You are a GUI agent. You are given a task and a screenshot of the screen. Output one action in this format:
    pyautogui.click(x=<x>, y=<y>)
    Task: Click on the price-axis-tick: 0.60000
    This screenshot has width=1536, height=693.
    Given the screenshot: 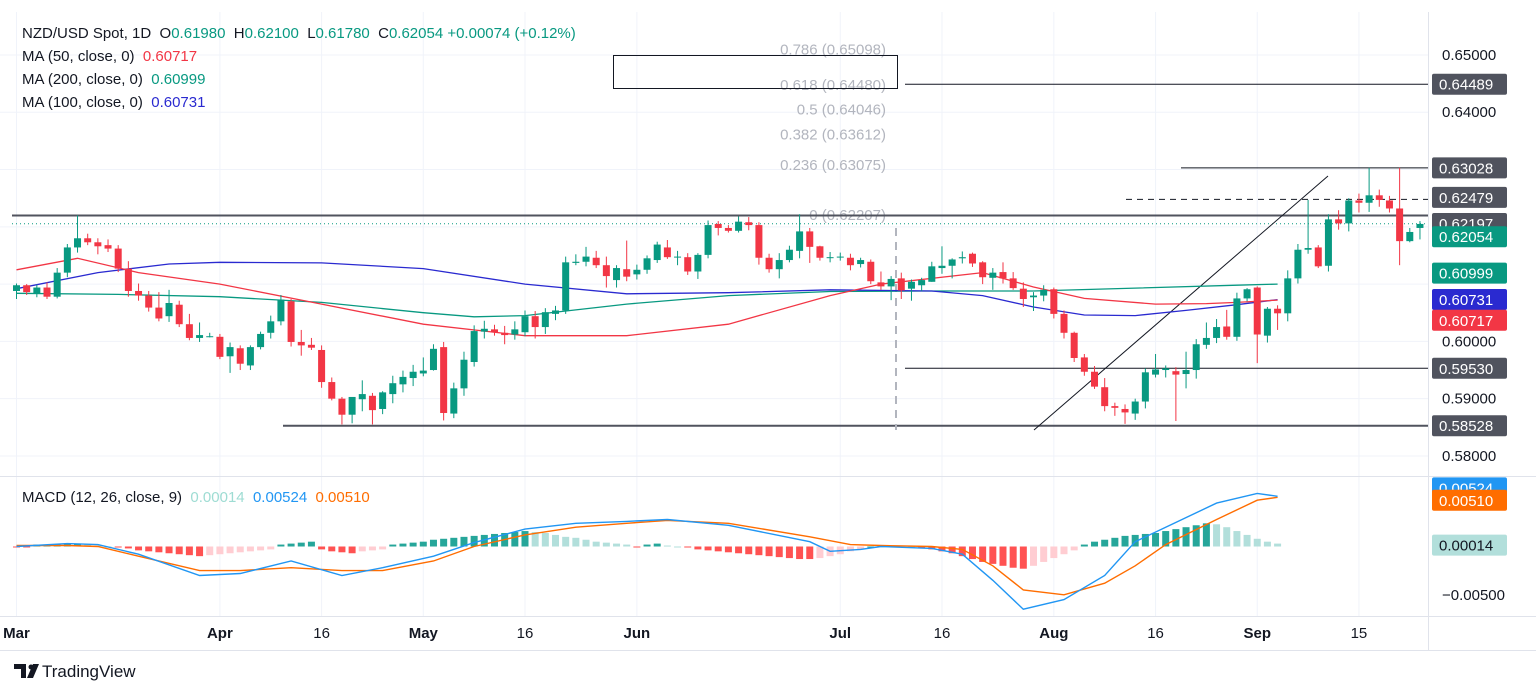 What is the action you would take?
    pyautogui.click(x=1469, y=341)
    